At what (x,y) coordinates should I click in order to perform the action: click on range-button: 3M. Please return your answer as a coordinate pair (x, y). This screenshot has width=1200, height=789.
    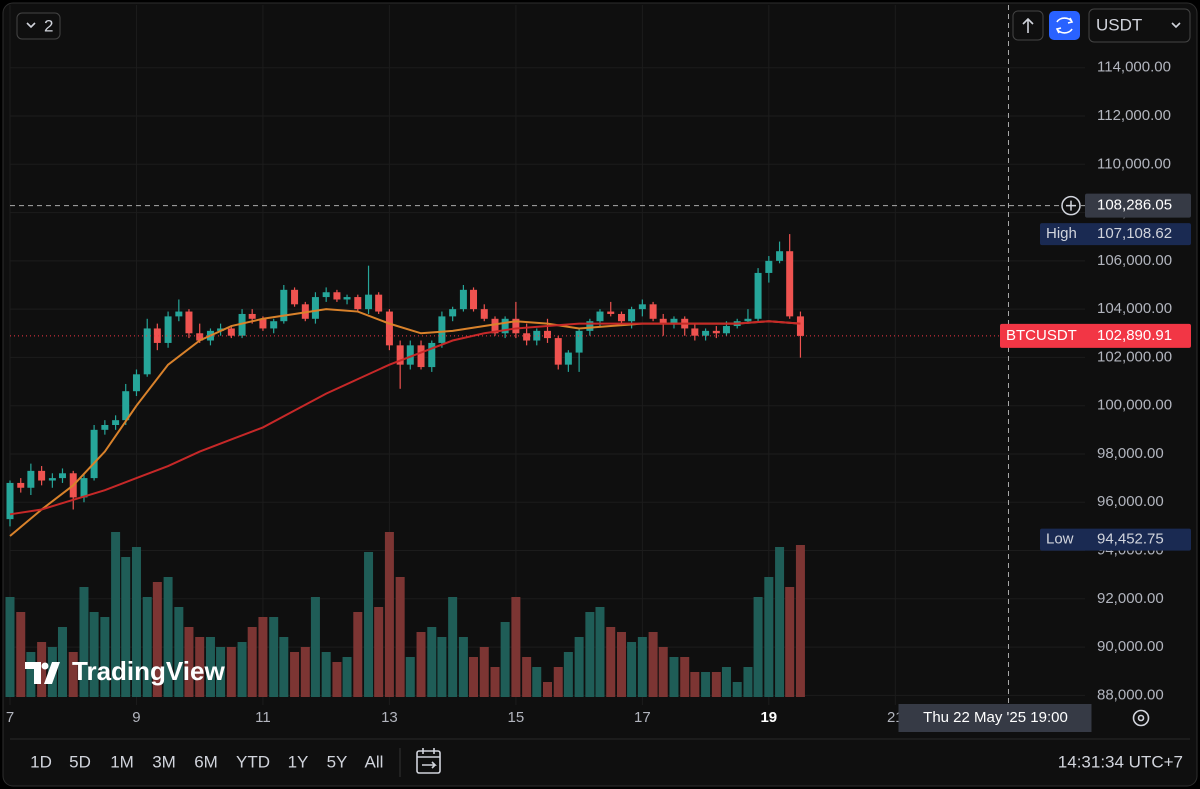
    Looking at the image, I should click on (164, 761).